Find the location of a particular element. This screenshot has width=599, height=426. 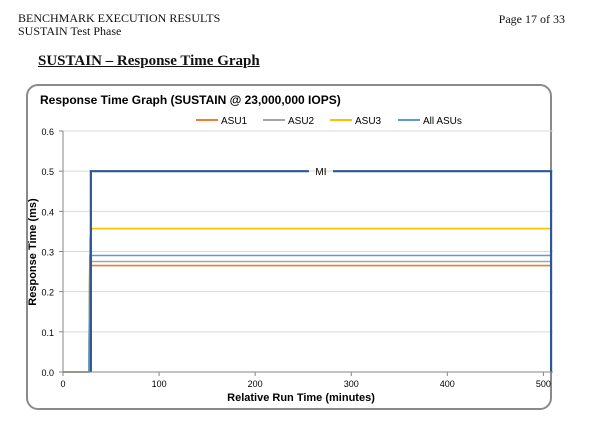

y-tick-label: 0.3 is located at coordinates (47, 253).